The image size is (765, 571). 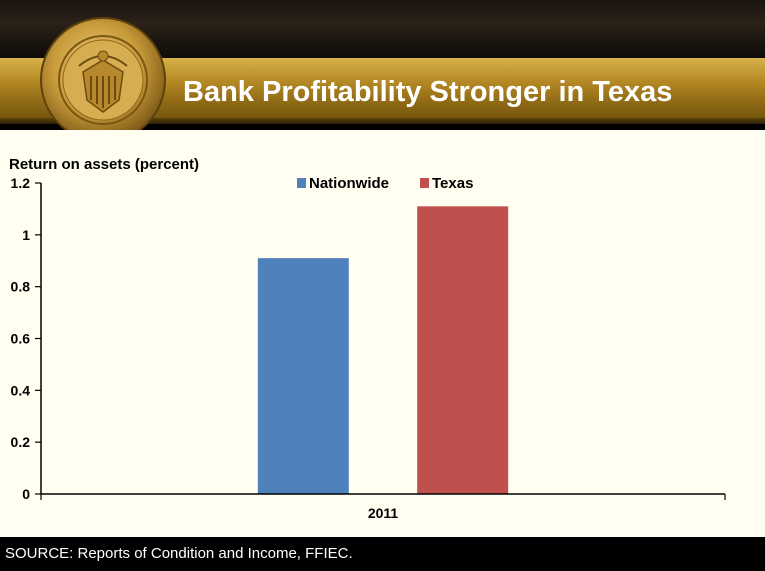 What do you see at coordinates (21, 390) in the screenshot?
I see `y-tick-label: 0.4` at bounding box center [21, 390].